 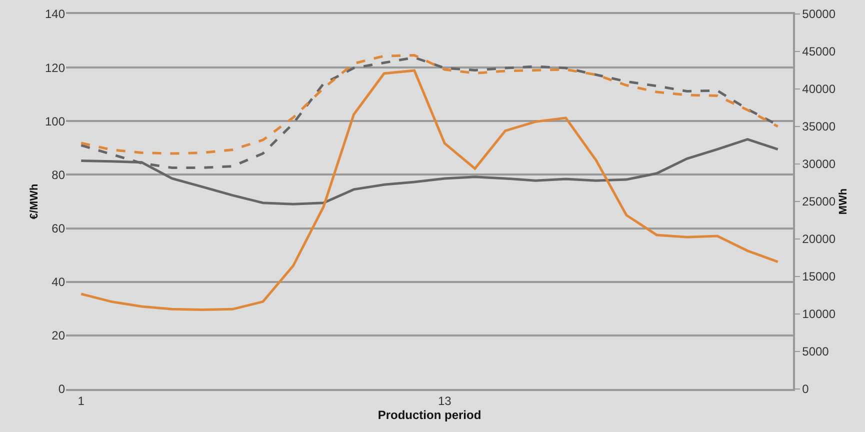 What do you see at coordinates (55, 14) in the screenshot?
I see `y-tick-label: 140` at bounding box center [55, 14].